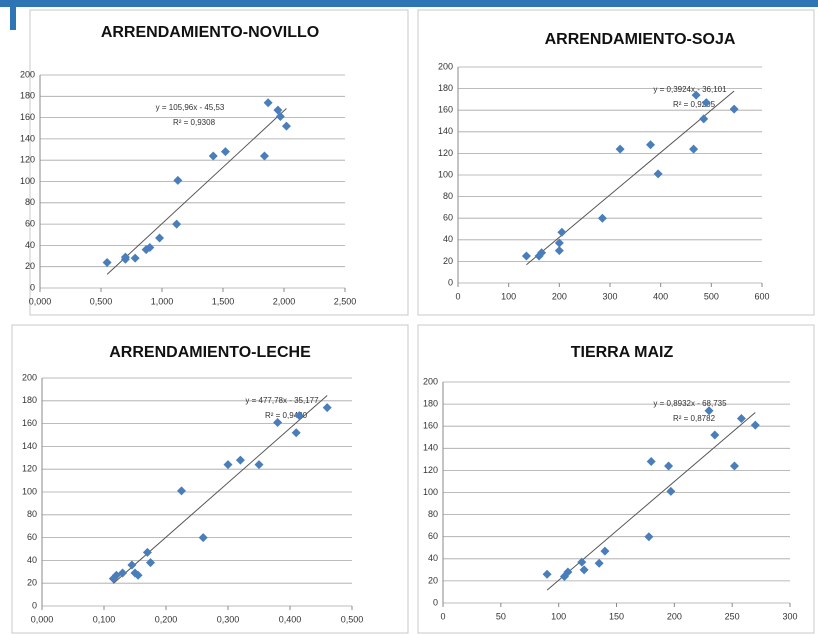 The image size is (818, 635). What do you see at coordinates (196, 191) in the screenshot?
I see `trendline` at bounding box center [196, 191].